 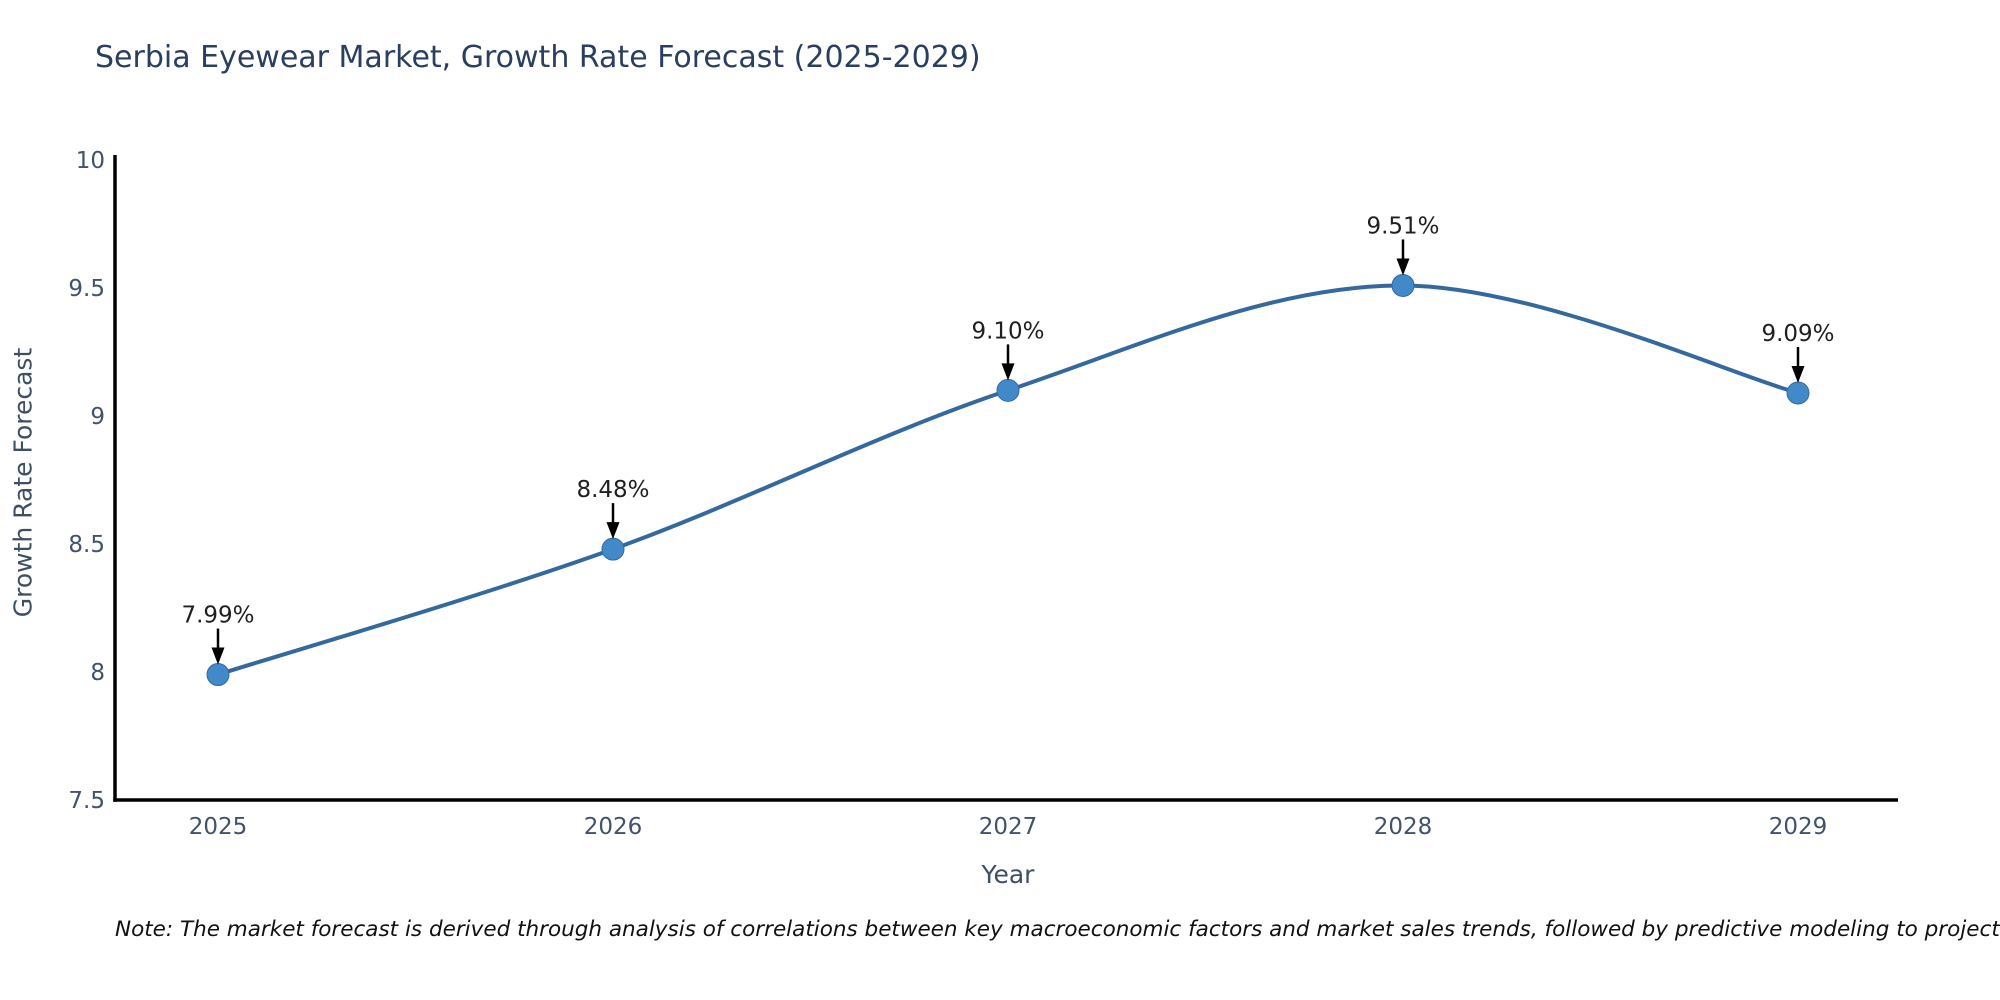 What do you see at coordinates (86, 801) in the screenshot?
I see `y-tick-label: 7.5` at bounding box center [86, 801].